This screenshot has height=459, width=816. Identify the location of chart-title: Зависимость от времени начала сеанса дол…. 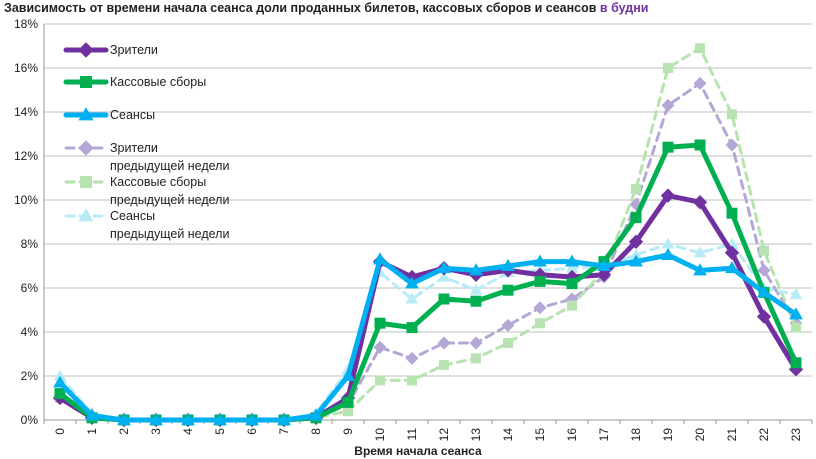
(326, 8).